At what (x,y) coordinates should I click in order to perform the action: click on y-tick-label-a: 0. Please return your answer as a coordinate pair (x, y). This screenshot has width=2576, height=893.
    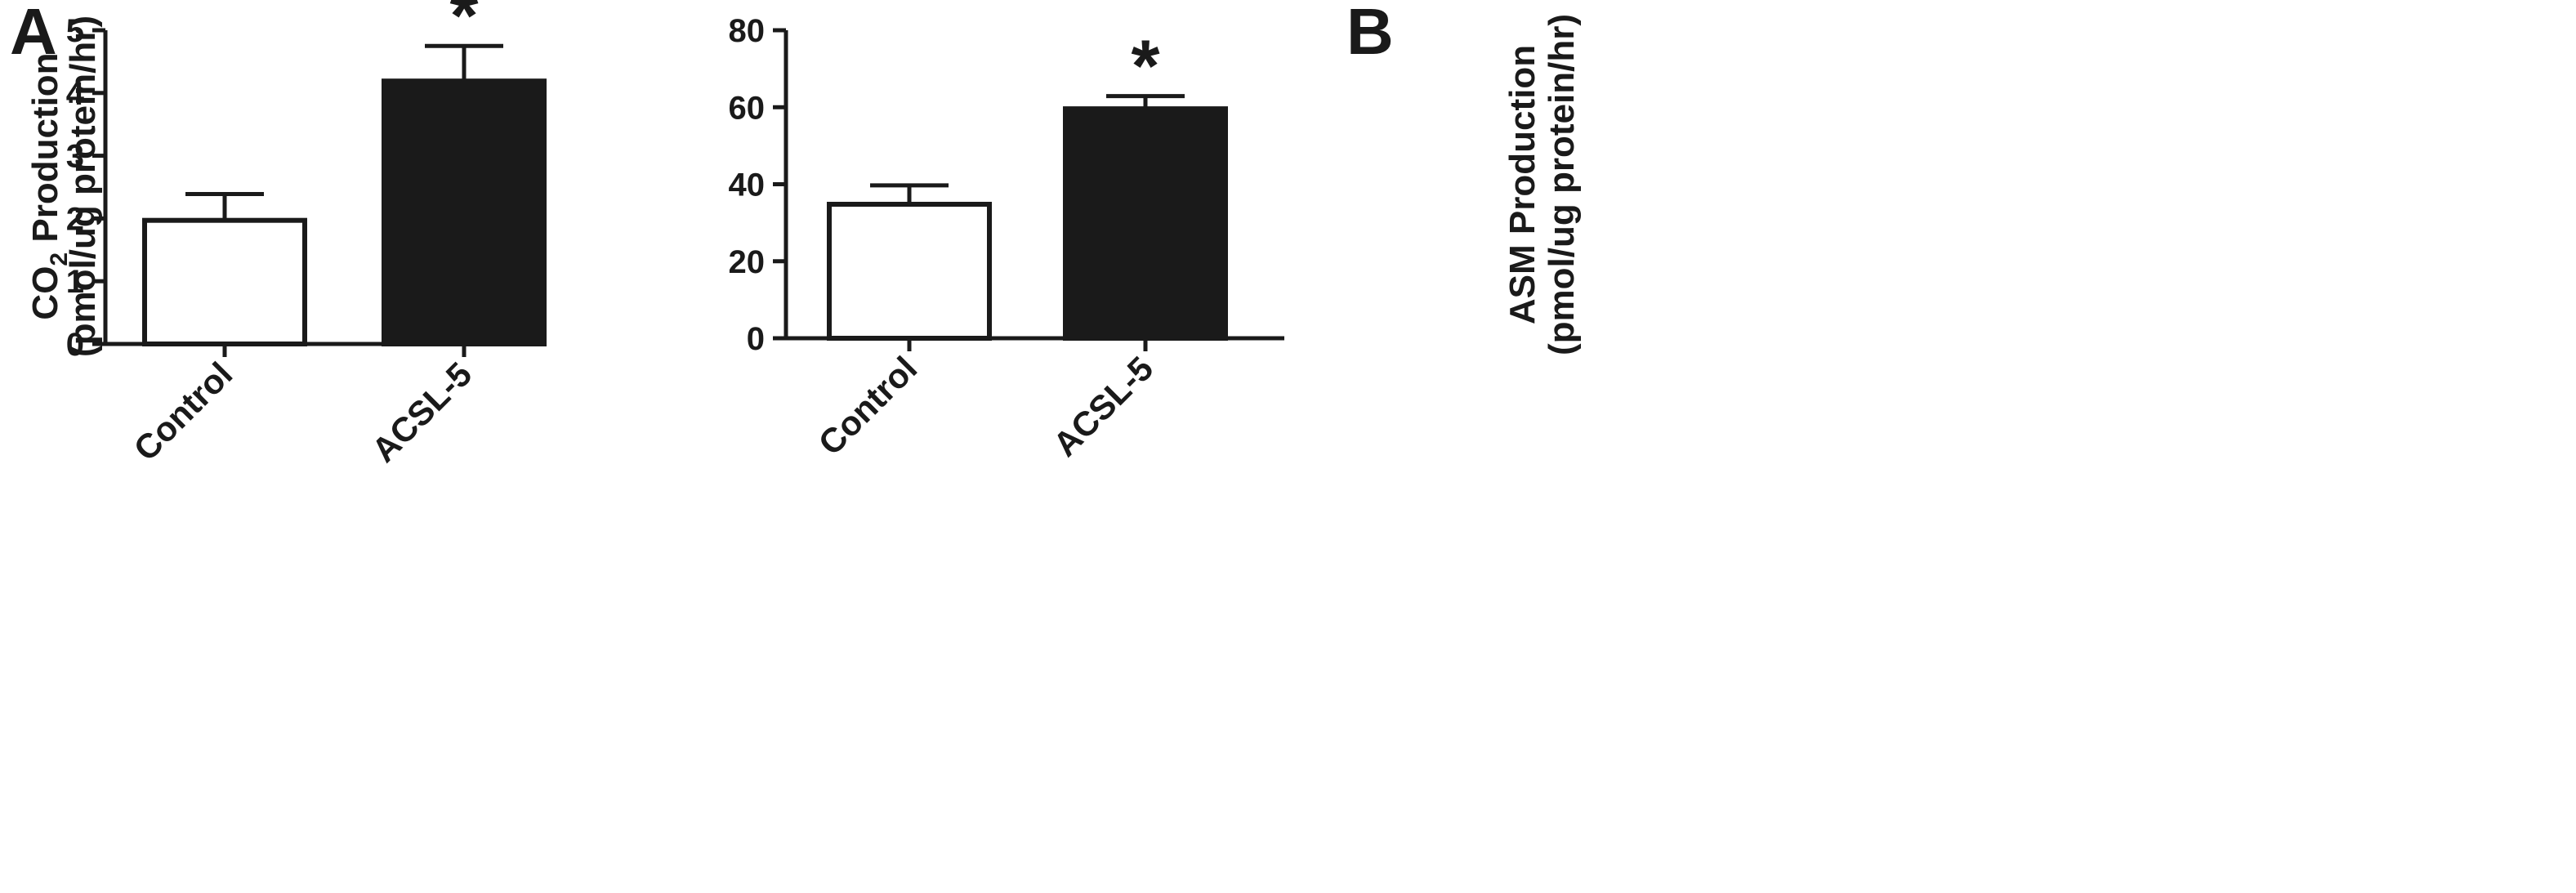
    Looking at the image, I should click on (75, 345).